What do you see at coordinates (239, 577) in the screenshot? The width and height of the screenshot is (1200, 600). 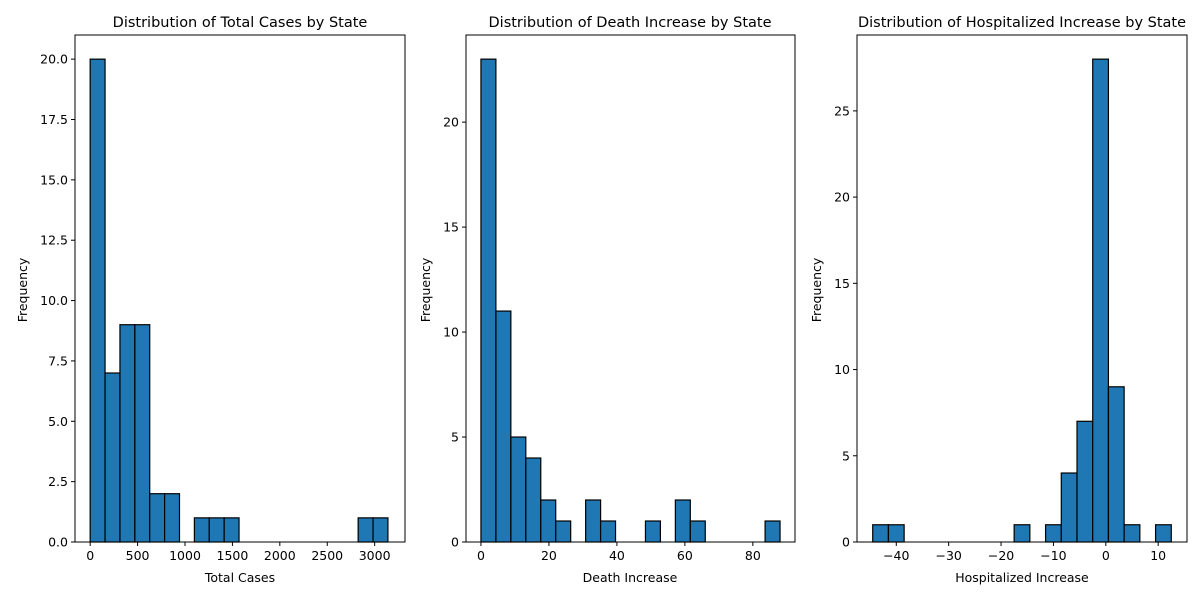 I see `x-axis-label: Total Cases` at bounding box center [239, 577].